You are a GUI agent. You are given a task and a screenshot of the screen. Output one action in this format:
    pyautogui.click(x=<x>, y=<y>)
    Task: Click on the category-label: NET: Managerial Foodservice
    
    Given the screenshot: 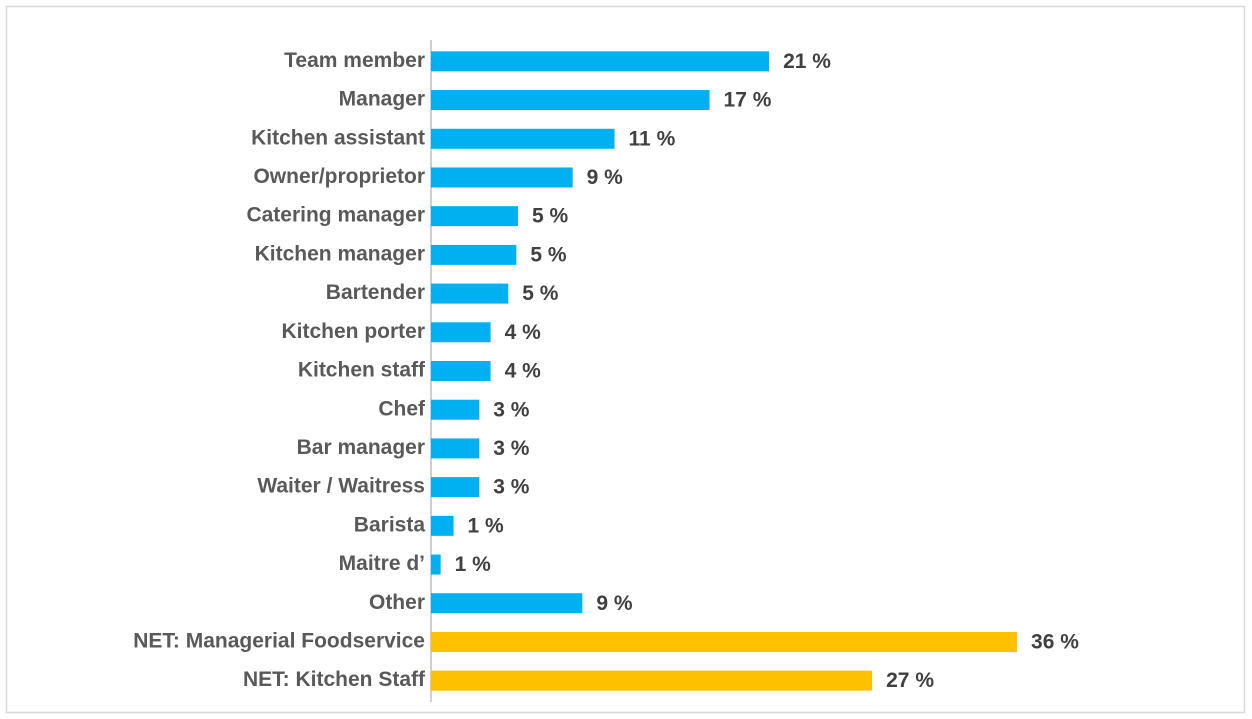 What is the action you would take?
    pyautogui.click(x=279, y=640)
    